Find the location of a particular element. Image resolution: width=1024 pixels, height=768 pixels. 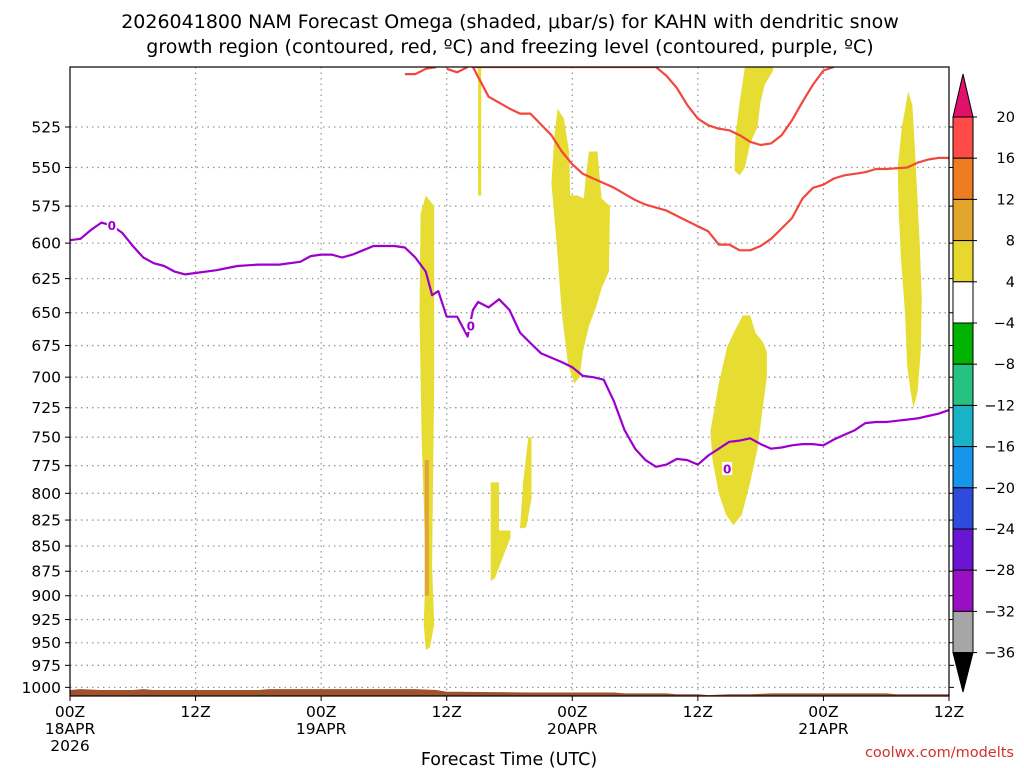

y-tick-label-575: 575 is located at coordinates (46, 207).